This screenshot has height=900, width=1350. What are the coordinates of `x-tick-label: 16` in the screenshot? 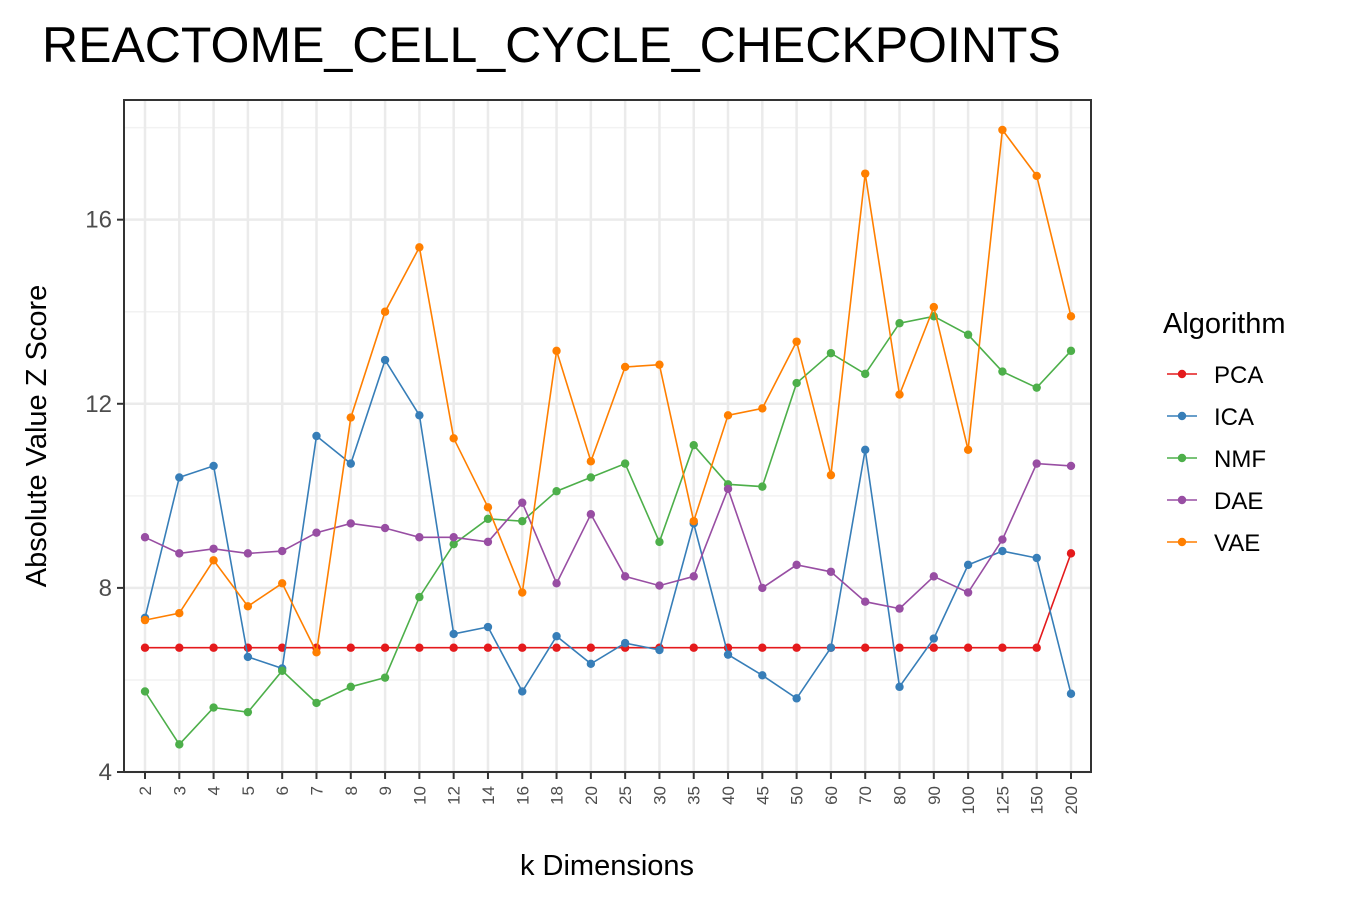 It's located at (522, 795).